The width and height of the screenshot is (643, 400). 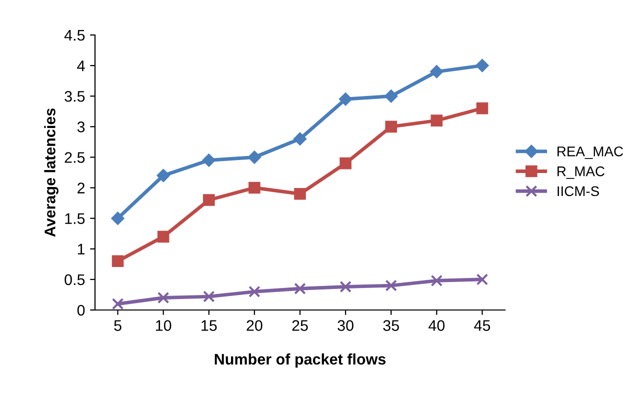 What do you see at coordinates (346, 325) in the screenshot?
I see `x-tick-label: 30` at bounding box center [346, 325].